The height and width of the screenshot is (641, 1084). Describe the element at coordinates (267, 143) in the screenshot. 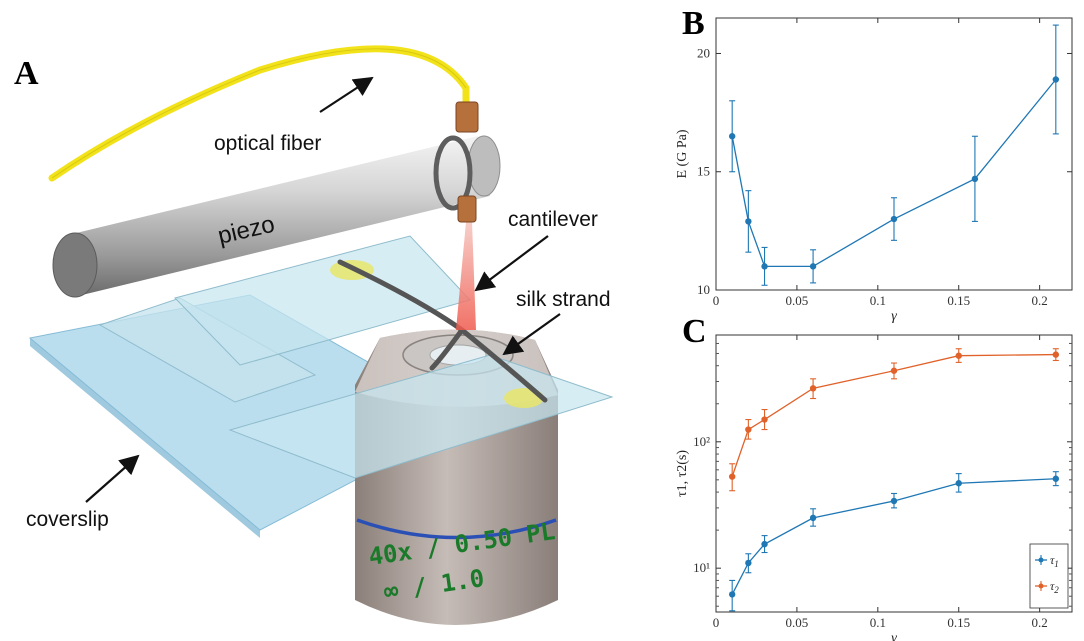

I see `optical-fiber-label: optical fiber` at that location.